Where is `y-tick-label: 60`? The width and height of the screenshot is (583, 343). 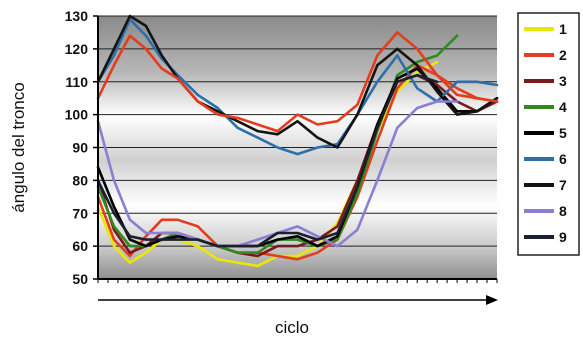
y-tick-label: 60 is located at coordinates (80, 246).